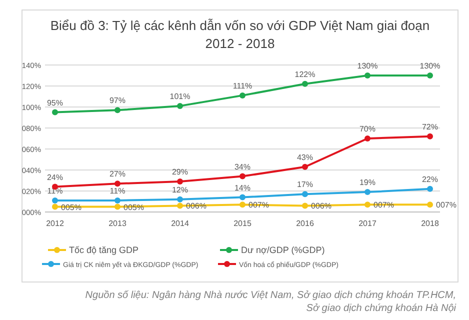 This screenshot has width=469, height=320. What do you see at coordinates (270, 295) in the screenshot?
I see `text: Nguồn số liệu: Ngân hàng Nhà nước Việt Nam, Sở giao dịch chứng khoán TP.HCM,` at bounding box center [270, 295].